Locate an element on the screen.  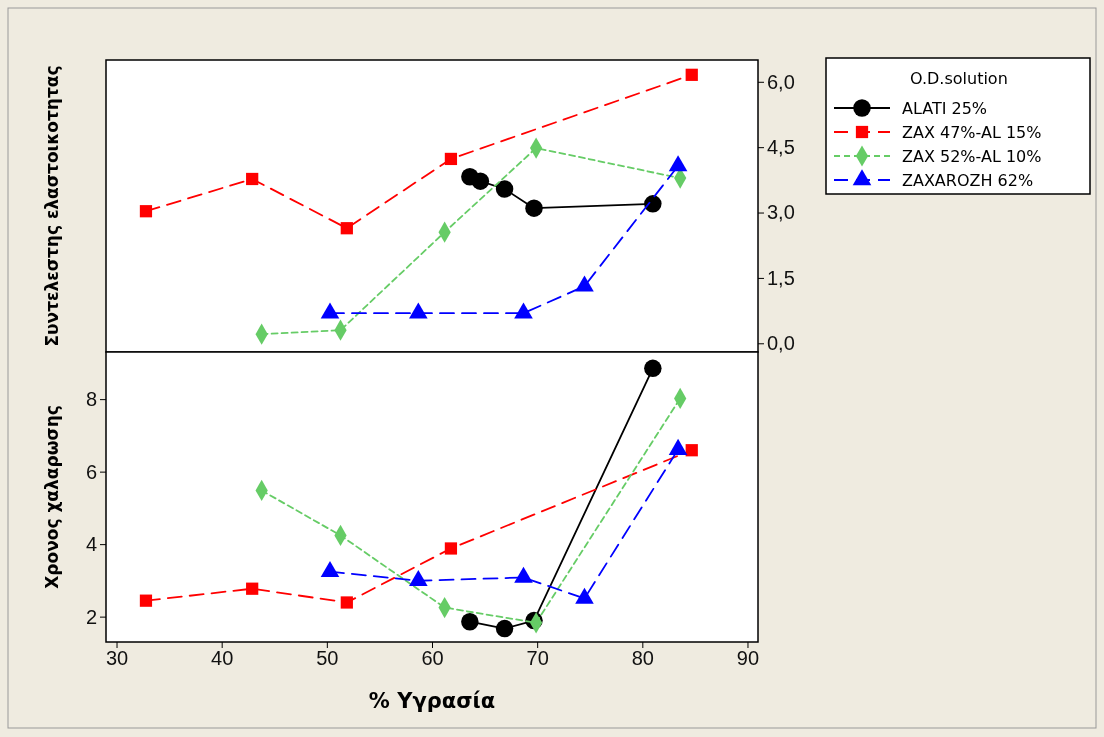
y-tick-label: 4,5 is located at coordinates (781, 147).